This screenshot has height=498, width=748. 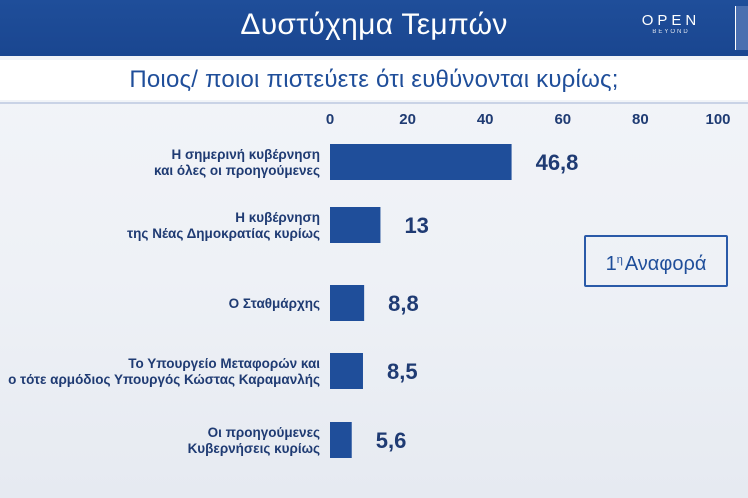 I want to click on value-label: 13, so click(x=416, y=225).